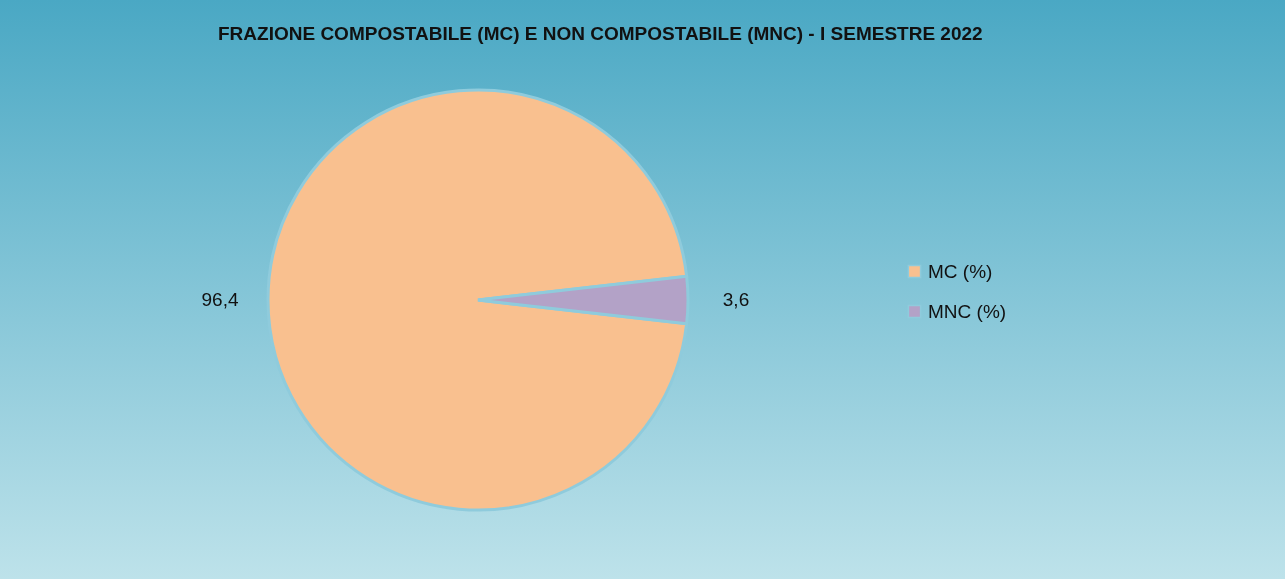 The width and height of the screenshot is (1285, 579). What do you see at coordinates (736, 299) in the screenshot?
I see `data-label: 3,6` at bounding box center [736, 299].